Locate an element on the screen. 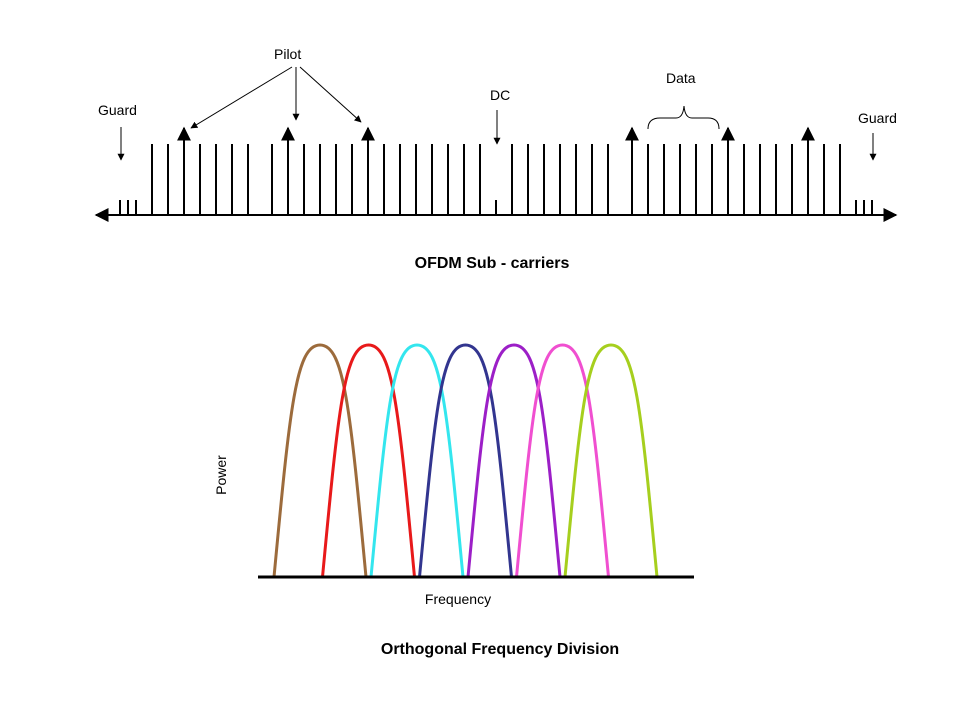 This screenshot has width=960, height=720. subcarrier-spectra is located at coordinates (465, 460).